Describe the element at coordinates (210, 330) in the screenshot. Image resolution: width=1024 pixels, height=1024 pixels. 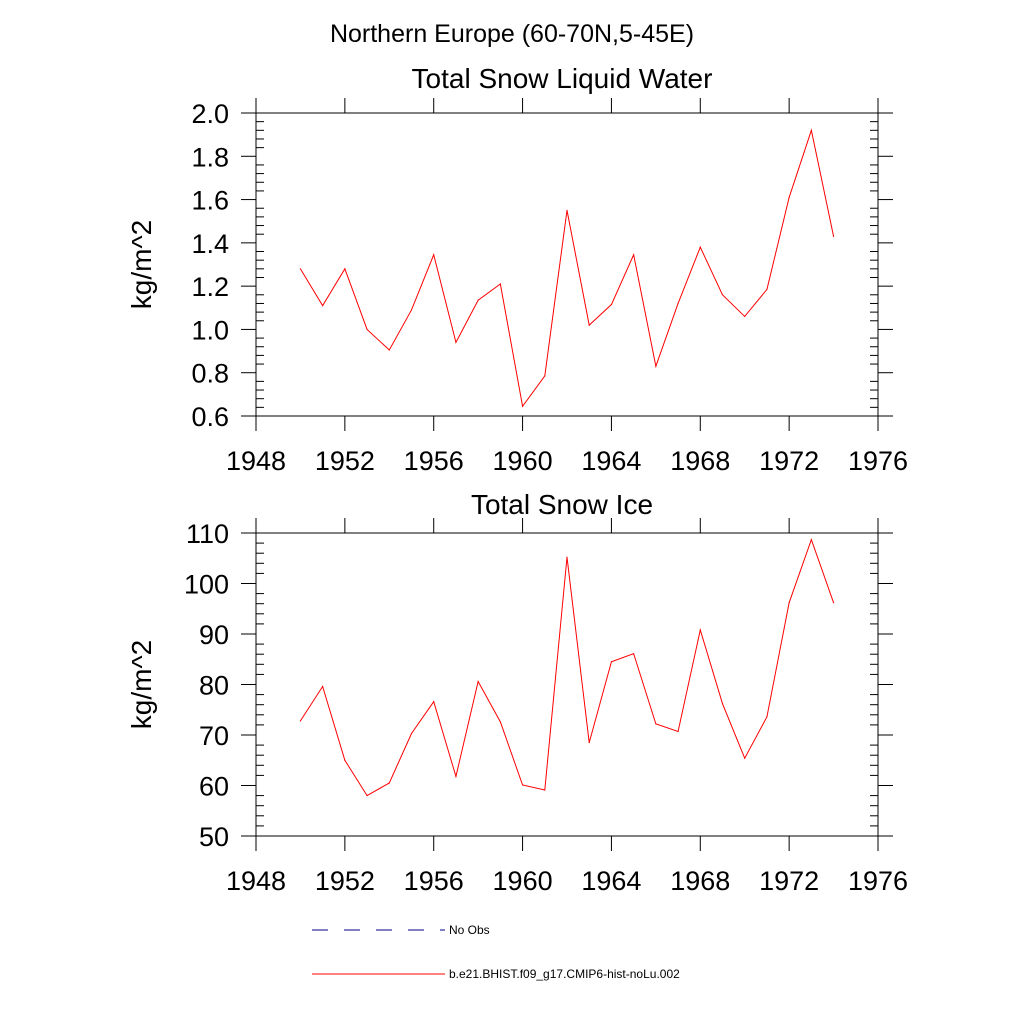
I see `y-tick-label: 1.0` at that location.